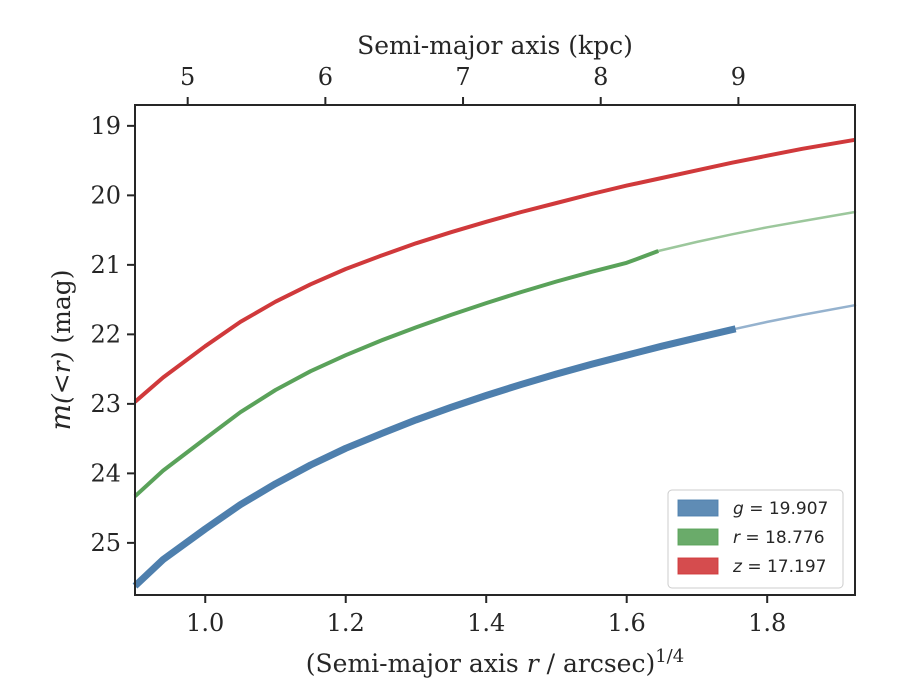 The height and width of the screenshot is (700, 900). I want to click on legend: g = 19.907 r = 18.776 z = 17.197, so click(755, 539).